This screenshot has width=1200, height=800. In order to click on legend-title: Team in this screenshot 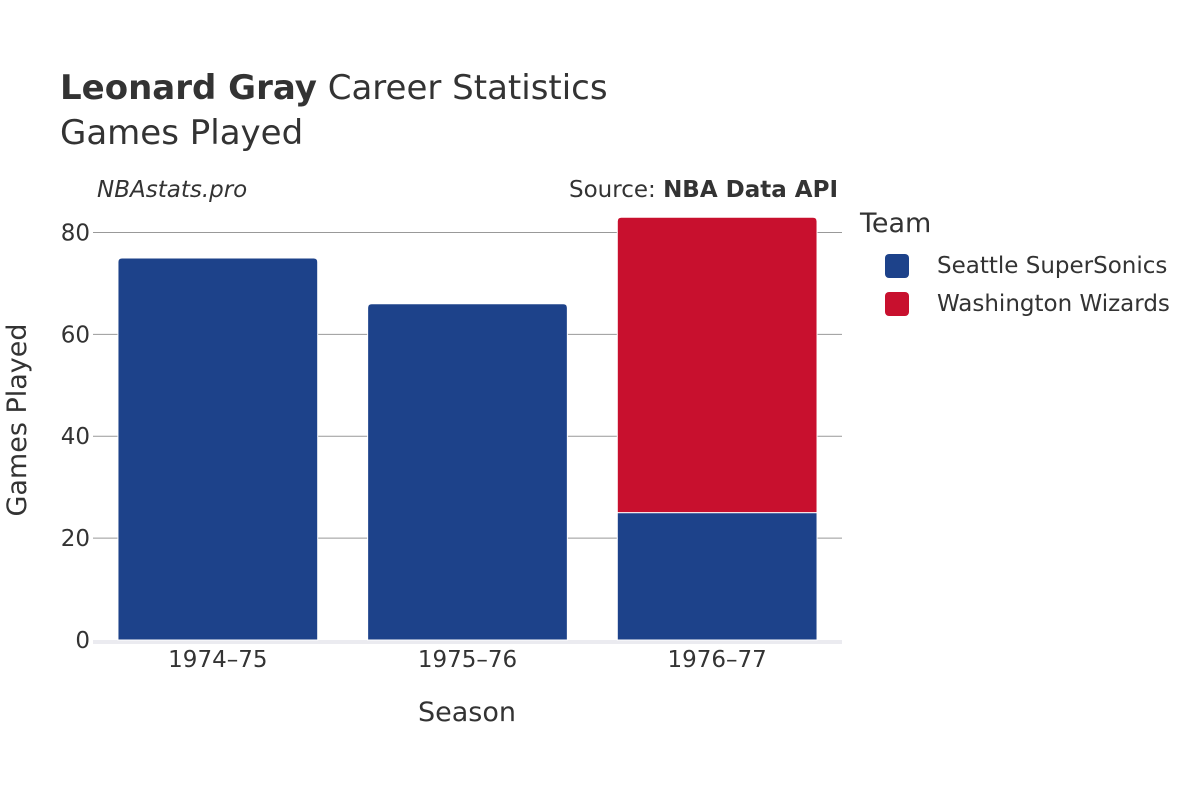, I will do `click(896, 223)`.